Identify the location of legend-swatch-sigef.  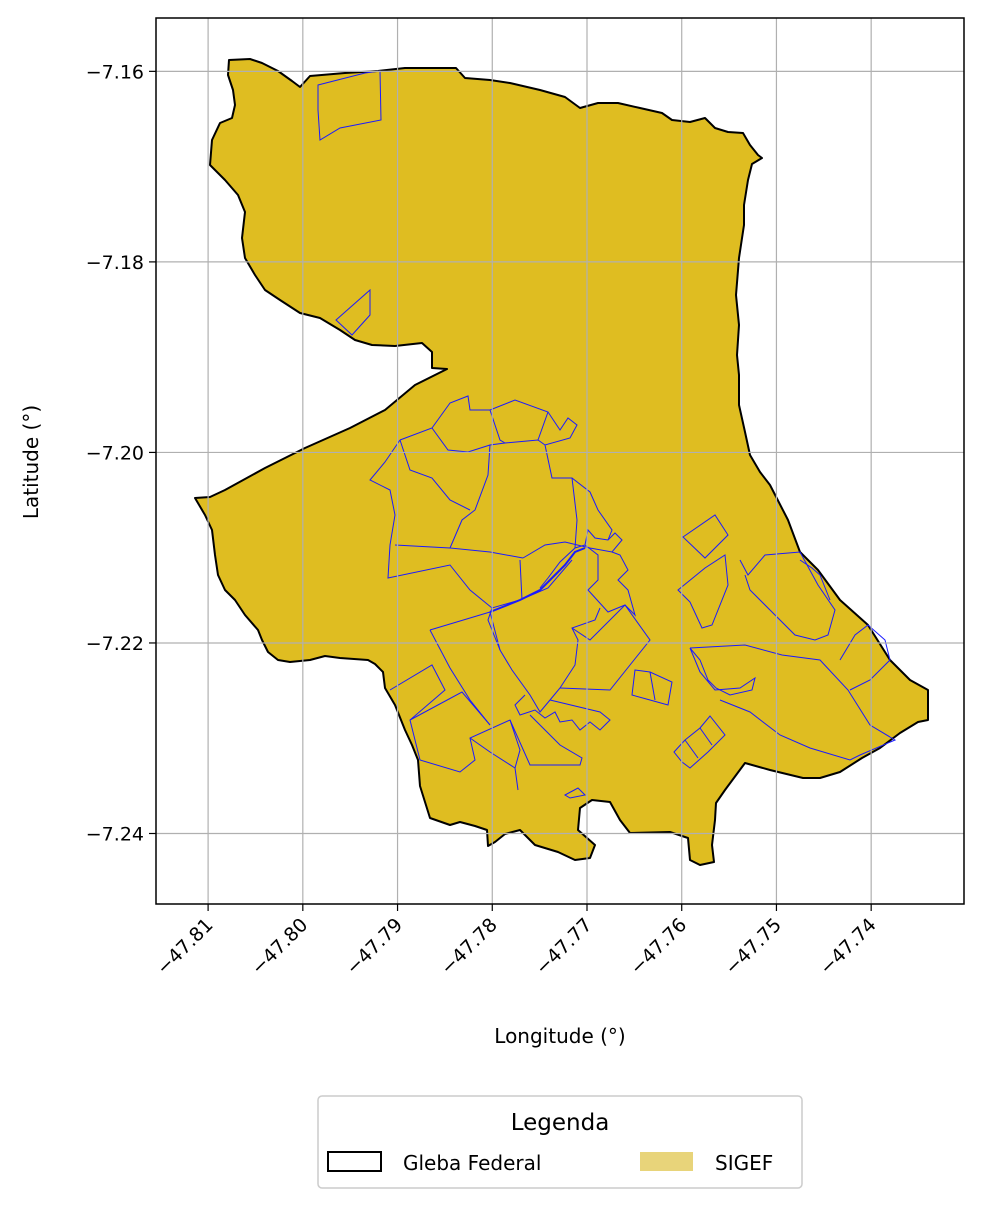
(666, 1161).